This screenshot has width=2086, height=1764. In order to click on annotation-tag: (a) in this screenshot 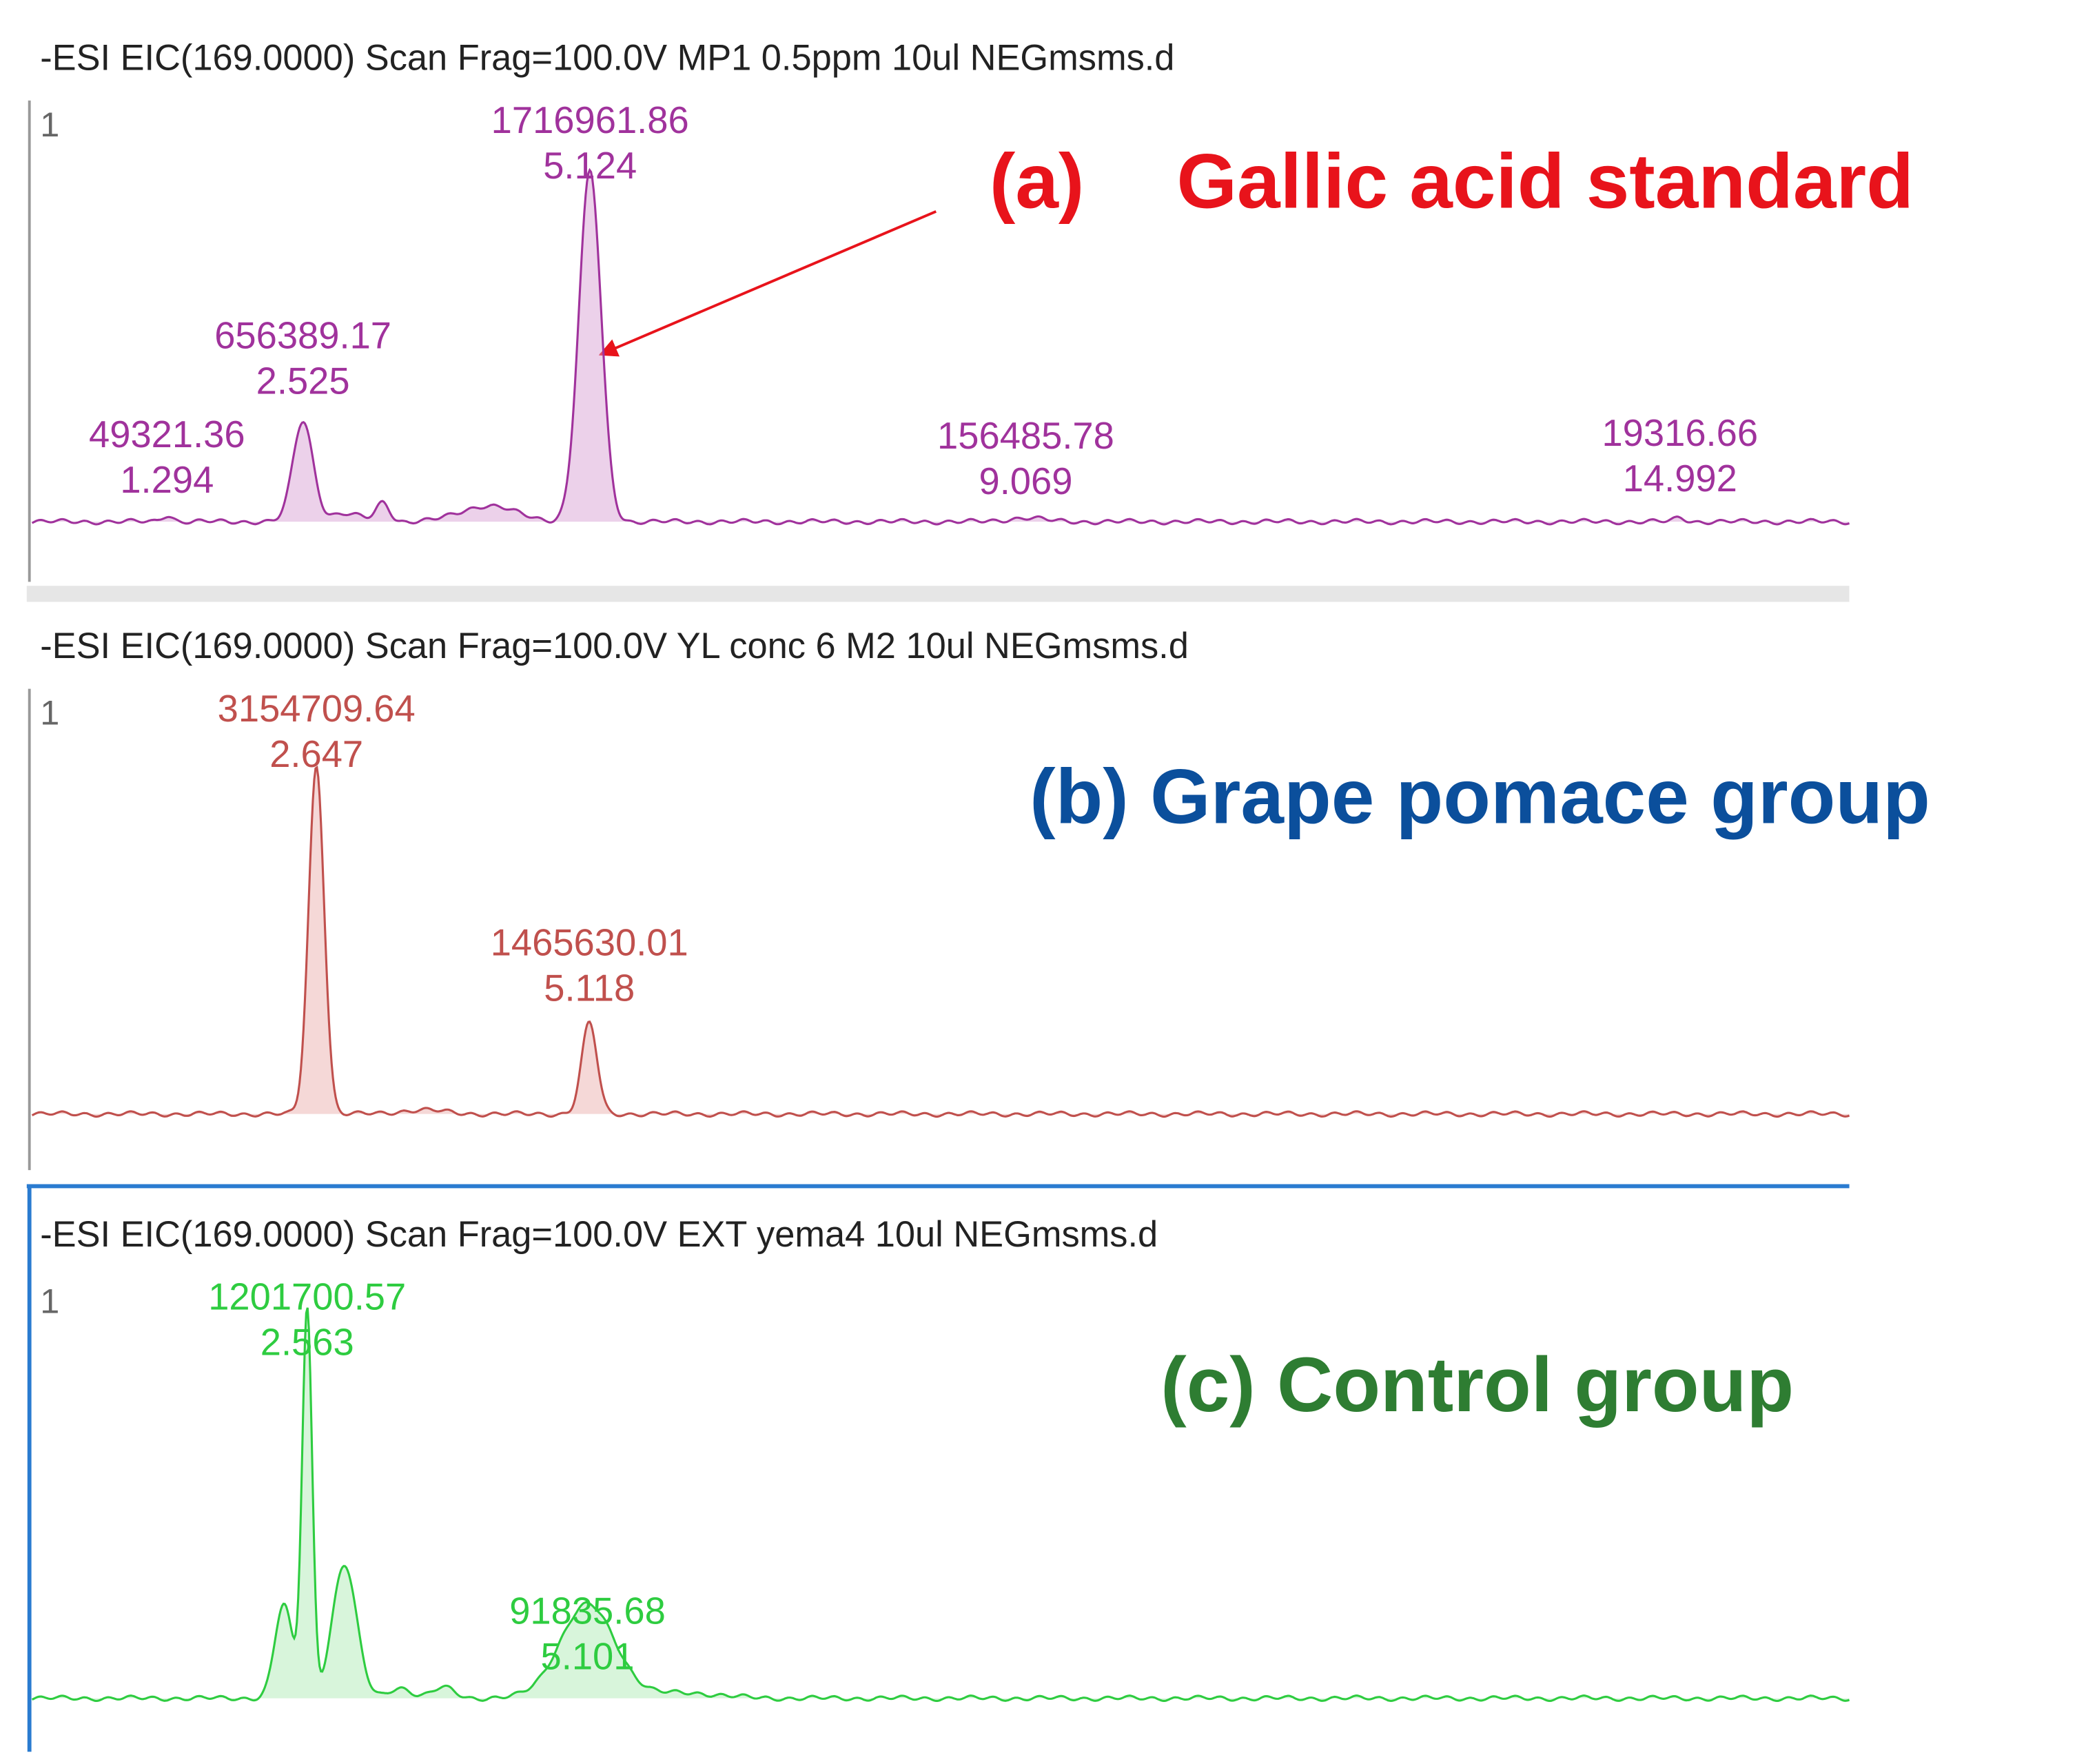, I will do `click(1037, 182)`.